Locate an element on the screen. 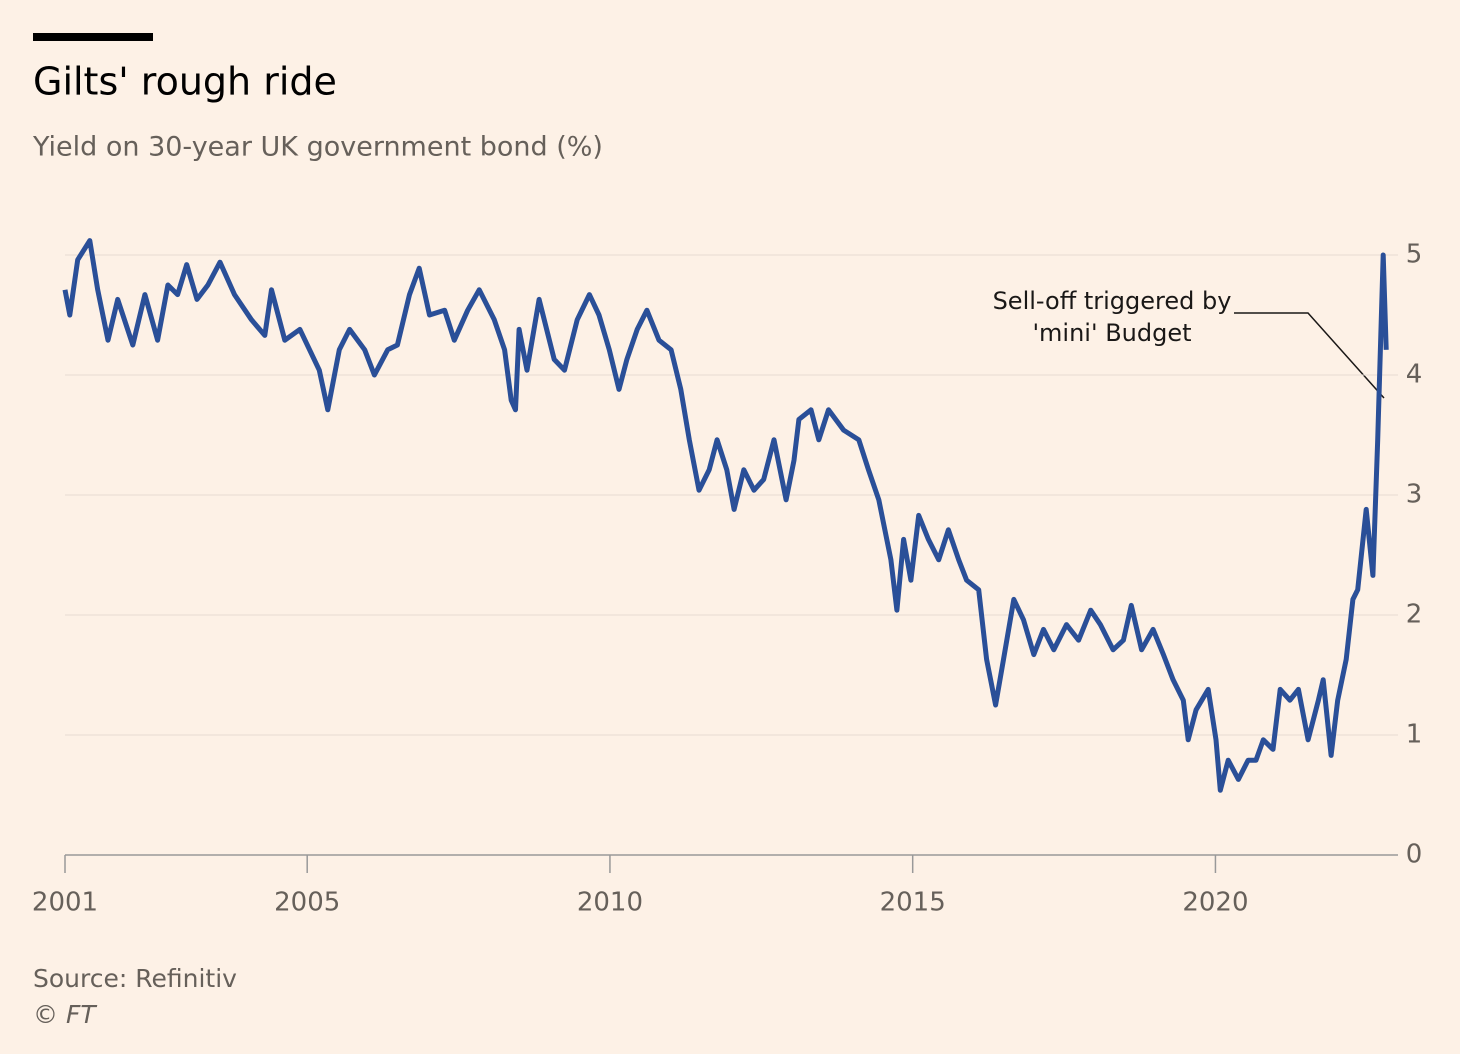  x-tick-label: 2015 is located at coordinates (913, 903).